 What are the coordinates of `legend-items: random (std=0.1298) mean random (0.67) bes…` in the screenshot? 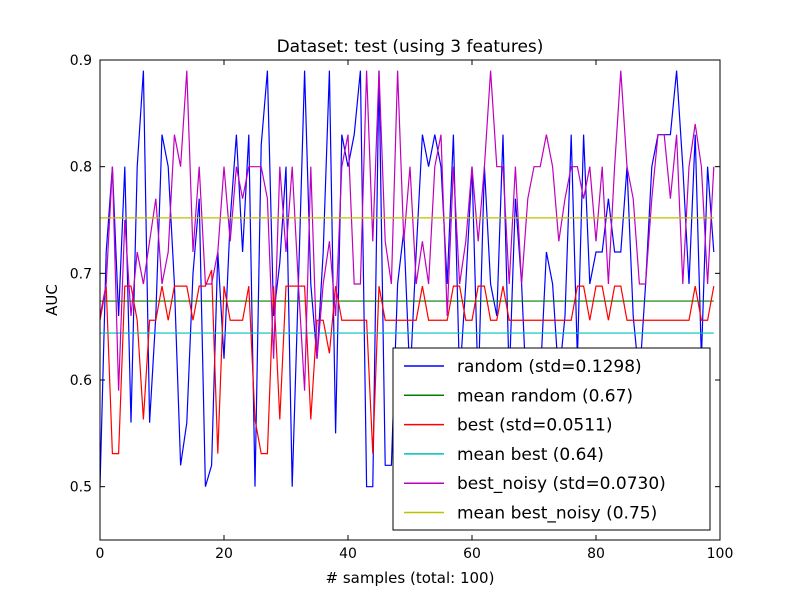 It's located at (535, 440).